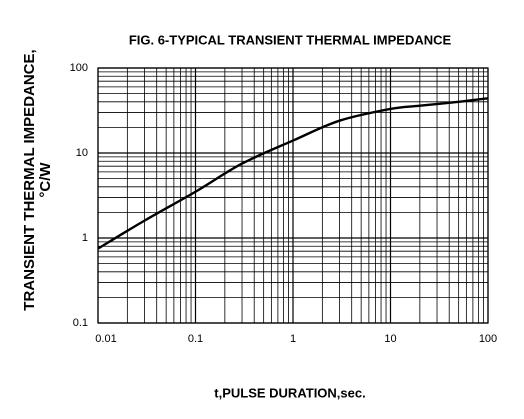  I want to click on y-tick-label: 100, so click(79, 68).